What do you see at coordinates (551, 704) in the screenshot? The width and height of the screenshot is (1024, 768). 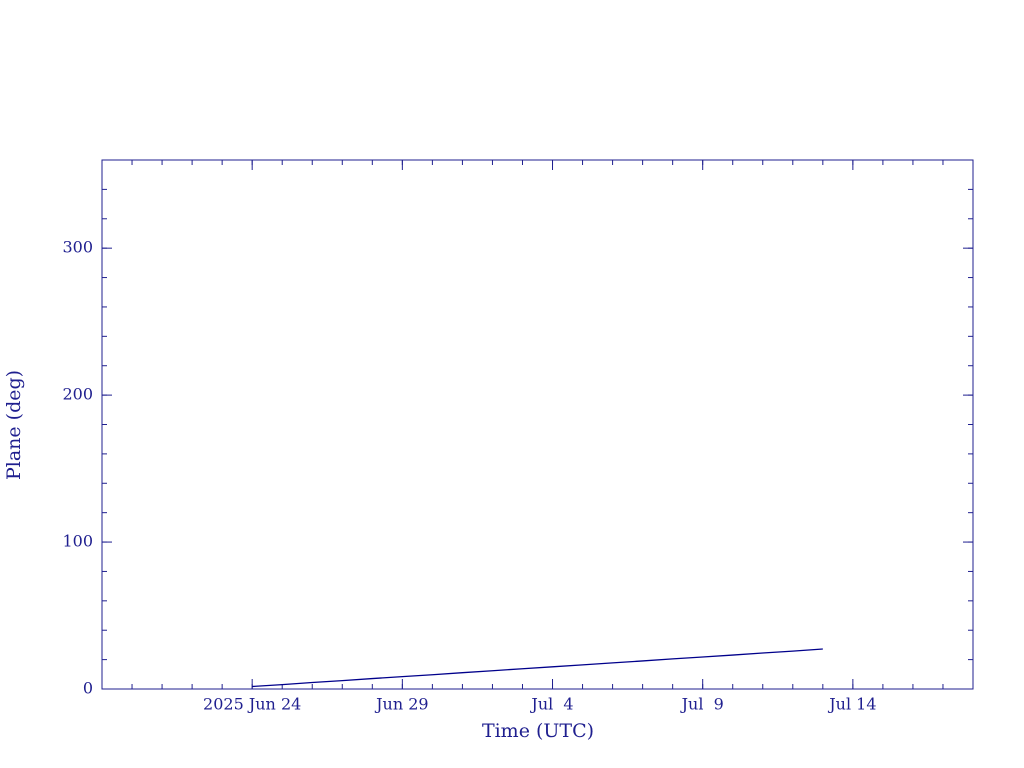 I see `x-tick-label: Jul 4` at bounding box center [551, 704].